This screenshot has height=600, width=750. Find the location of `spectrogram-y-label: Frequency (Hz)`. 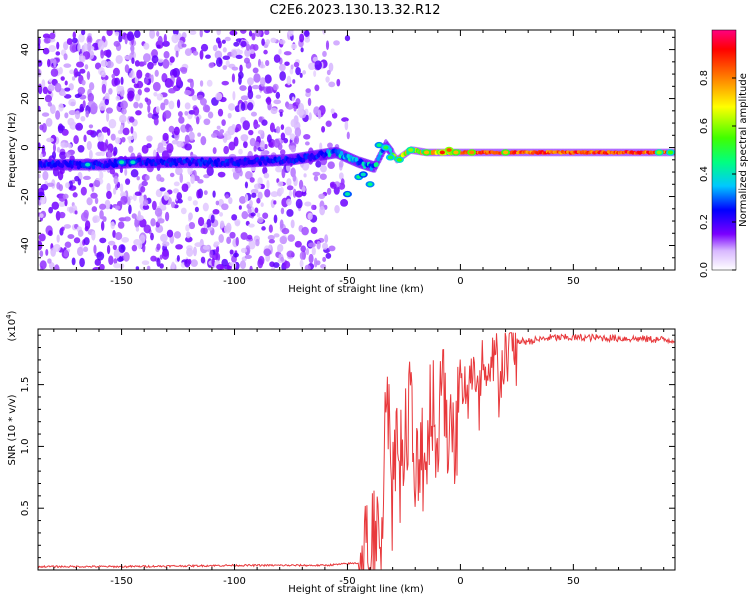

spectrogram-y-label: Frequency (Hz) is located at coordinates (12, 150).